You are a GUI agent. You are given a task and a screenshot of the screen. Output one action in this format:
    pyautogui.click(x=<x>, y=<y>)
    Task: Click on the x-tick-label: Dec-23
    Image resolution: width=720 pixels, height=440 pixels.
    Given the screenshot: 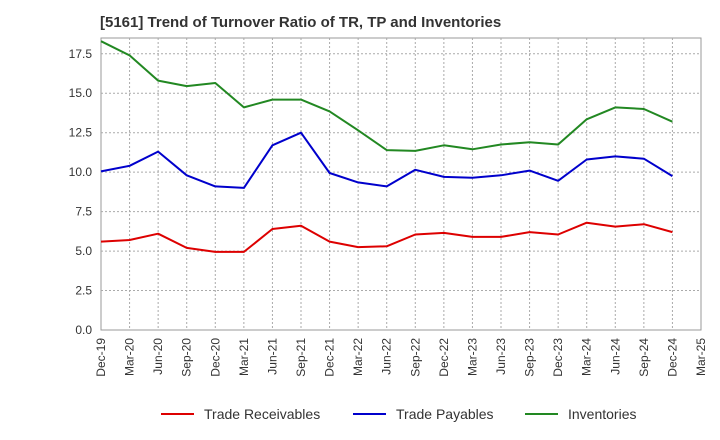 What is the action you would take?
    pyautogui.click(x=558, y=357)
    